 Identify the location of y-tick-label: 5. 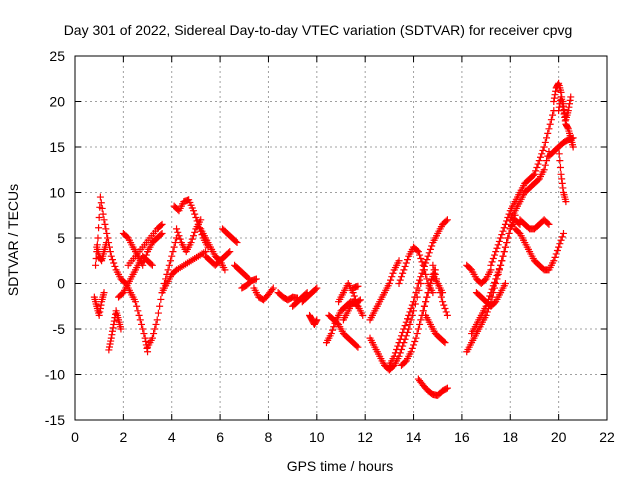
(61, 238).